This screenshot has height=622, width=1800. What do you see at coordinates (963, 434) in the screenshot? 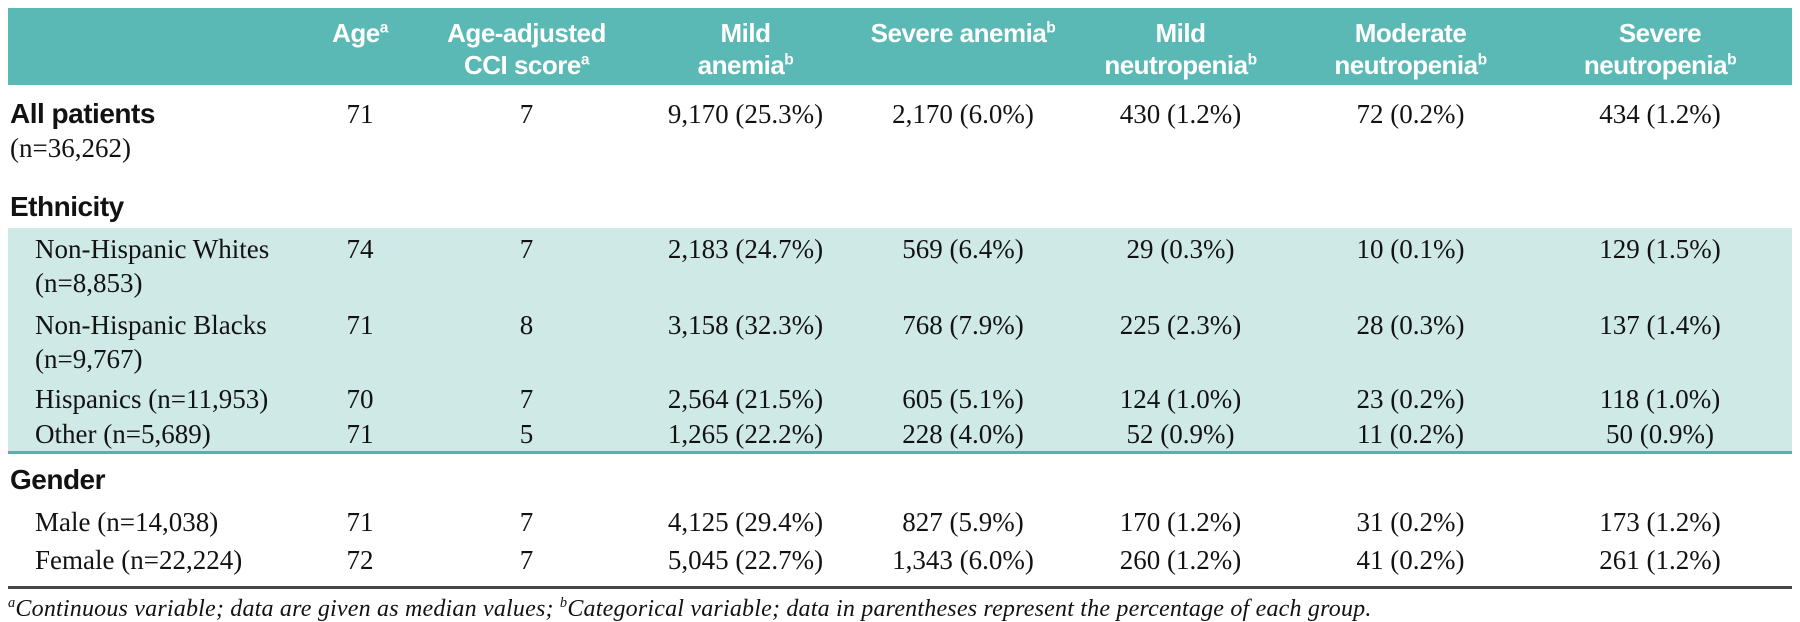
I see `table-cell: 228 (4.0%)` at bounding box center [963, 434].